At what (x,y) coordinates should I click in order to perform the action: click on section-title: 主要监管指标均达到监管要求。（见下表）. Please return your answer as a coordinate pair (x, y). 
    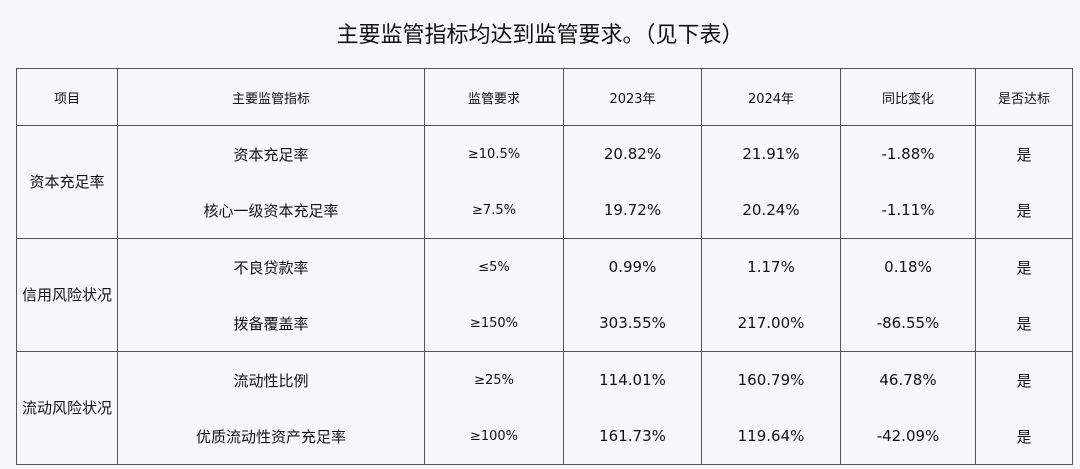
    Looking at the image, I should click on (540, 35).